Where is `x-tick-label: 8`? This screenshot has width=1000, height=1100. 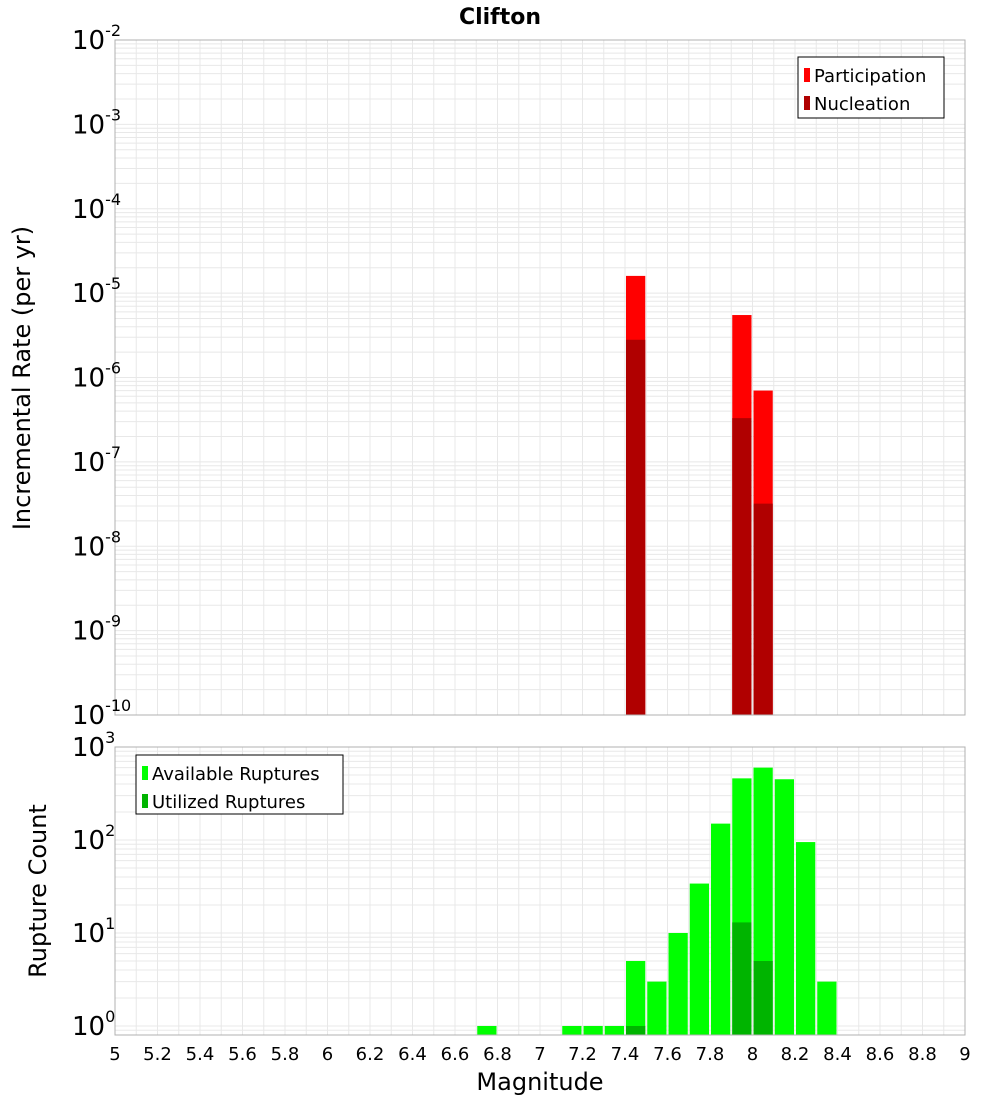 x-tick-label: 8 is located at coordinates (752, 1054).